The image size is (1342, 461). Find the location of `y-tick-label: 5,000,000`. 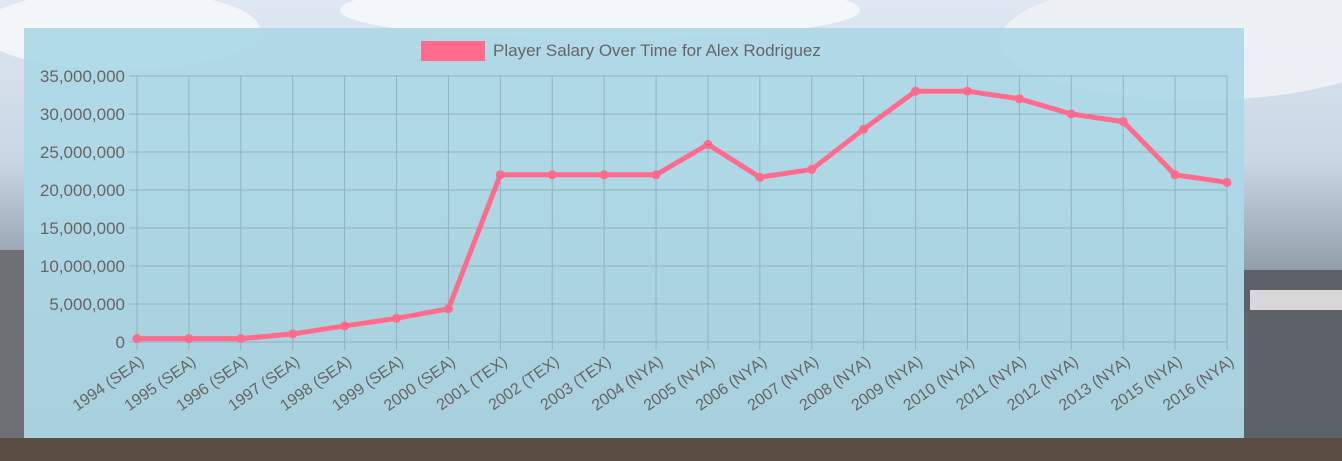

y-tick-label: 5,000,000 is located at coordinates (87, 304).